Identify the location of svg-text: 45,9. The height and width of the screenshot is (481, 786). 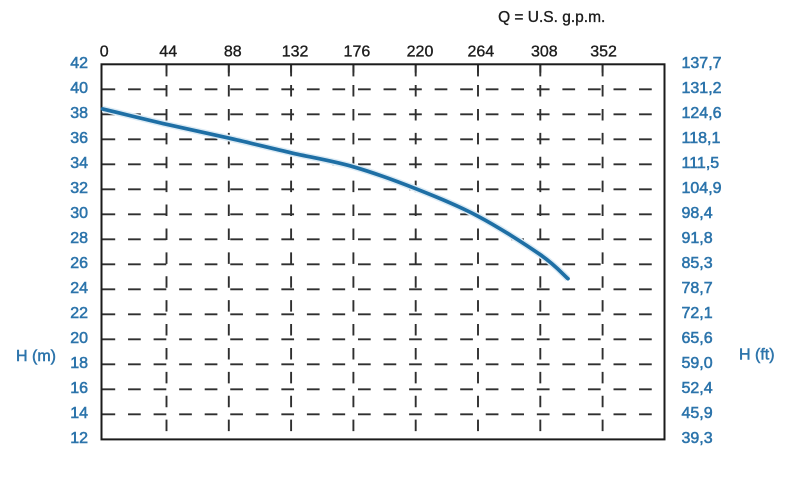
(697, 413).